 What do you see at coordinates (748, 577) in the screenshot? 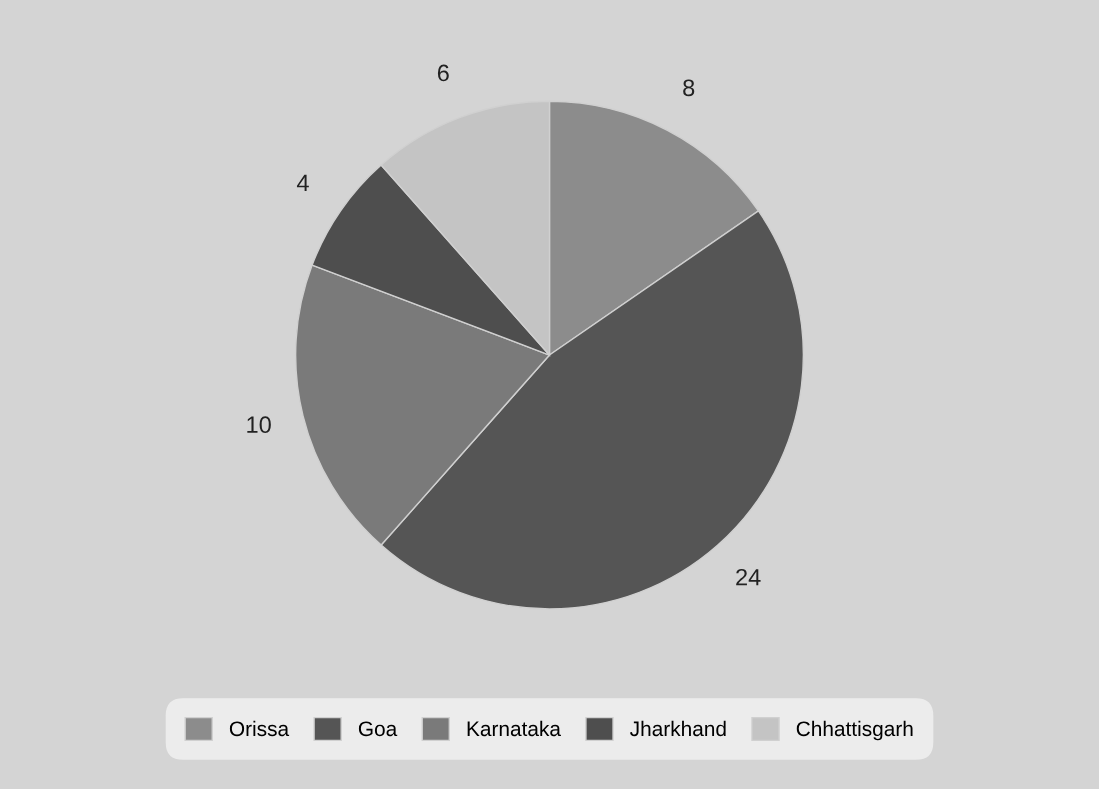
I see `data-label: 24` at bounding box center [748, 577].